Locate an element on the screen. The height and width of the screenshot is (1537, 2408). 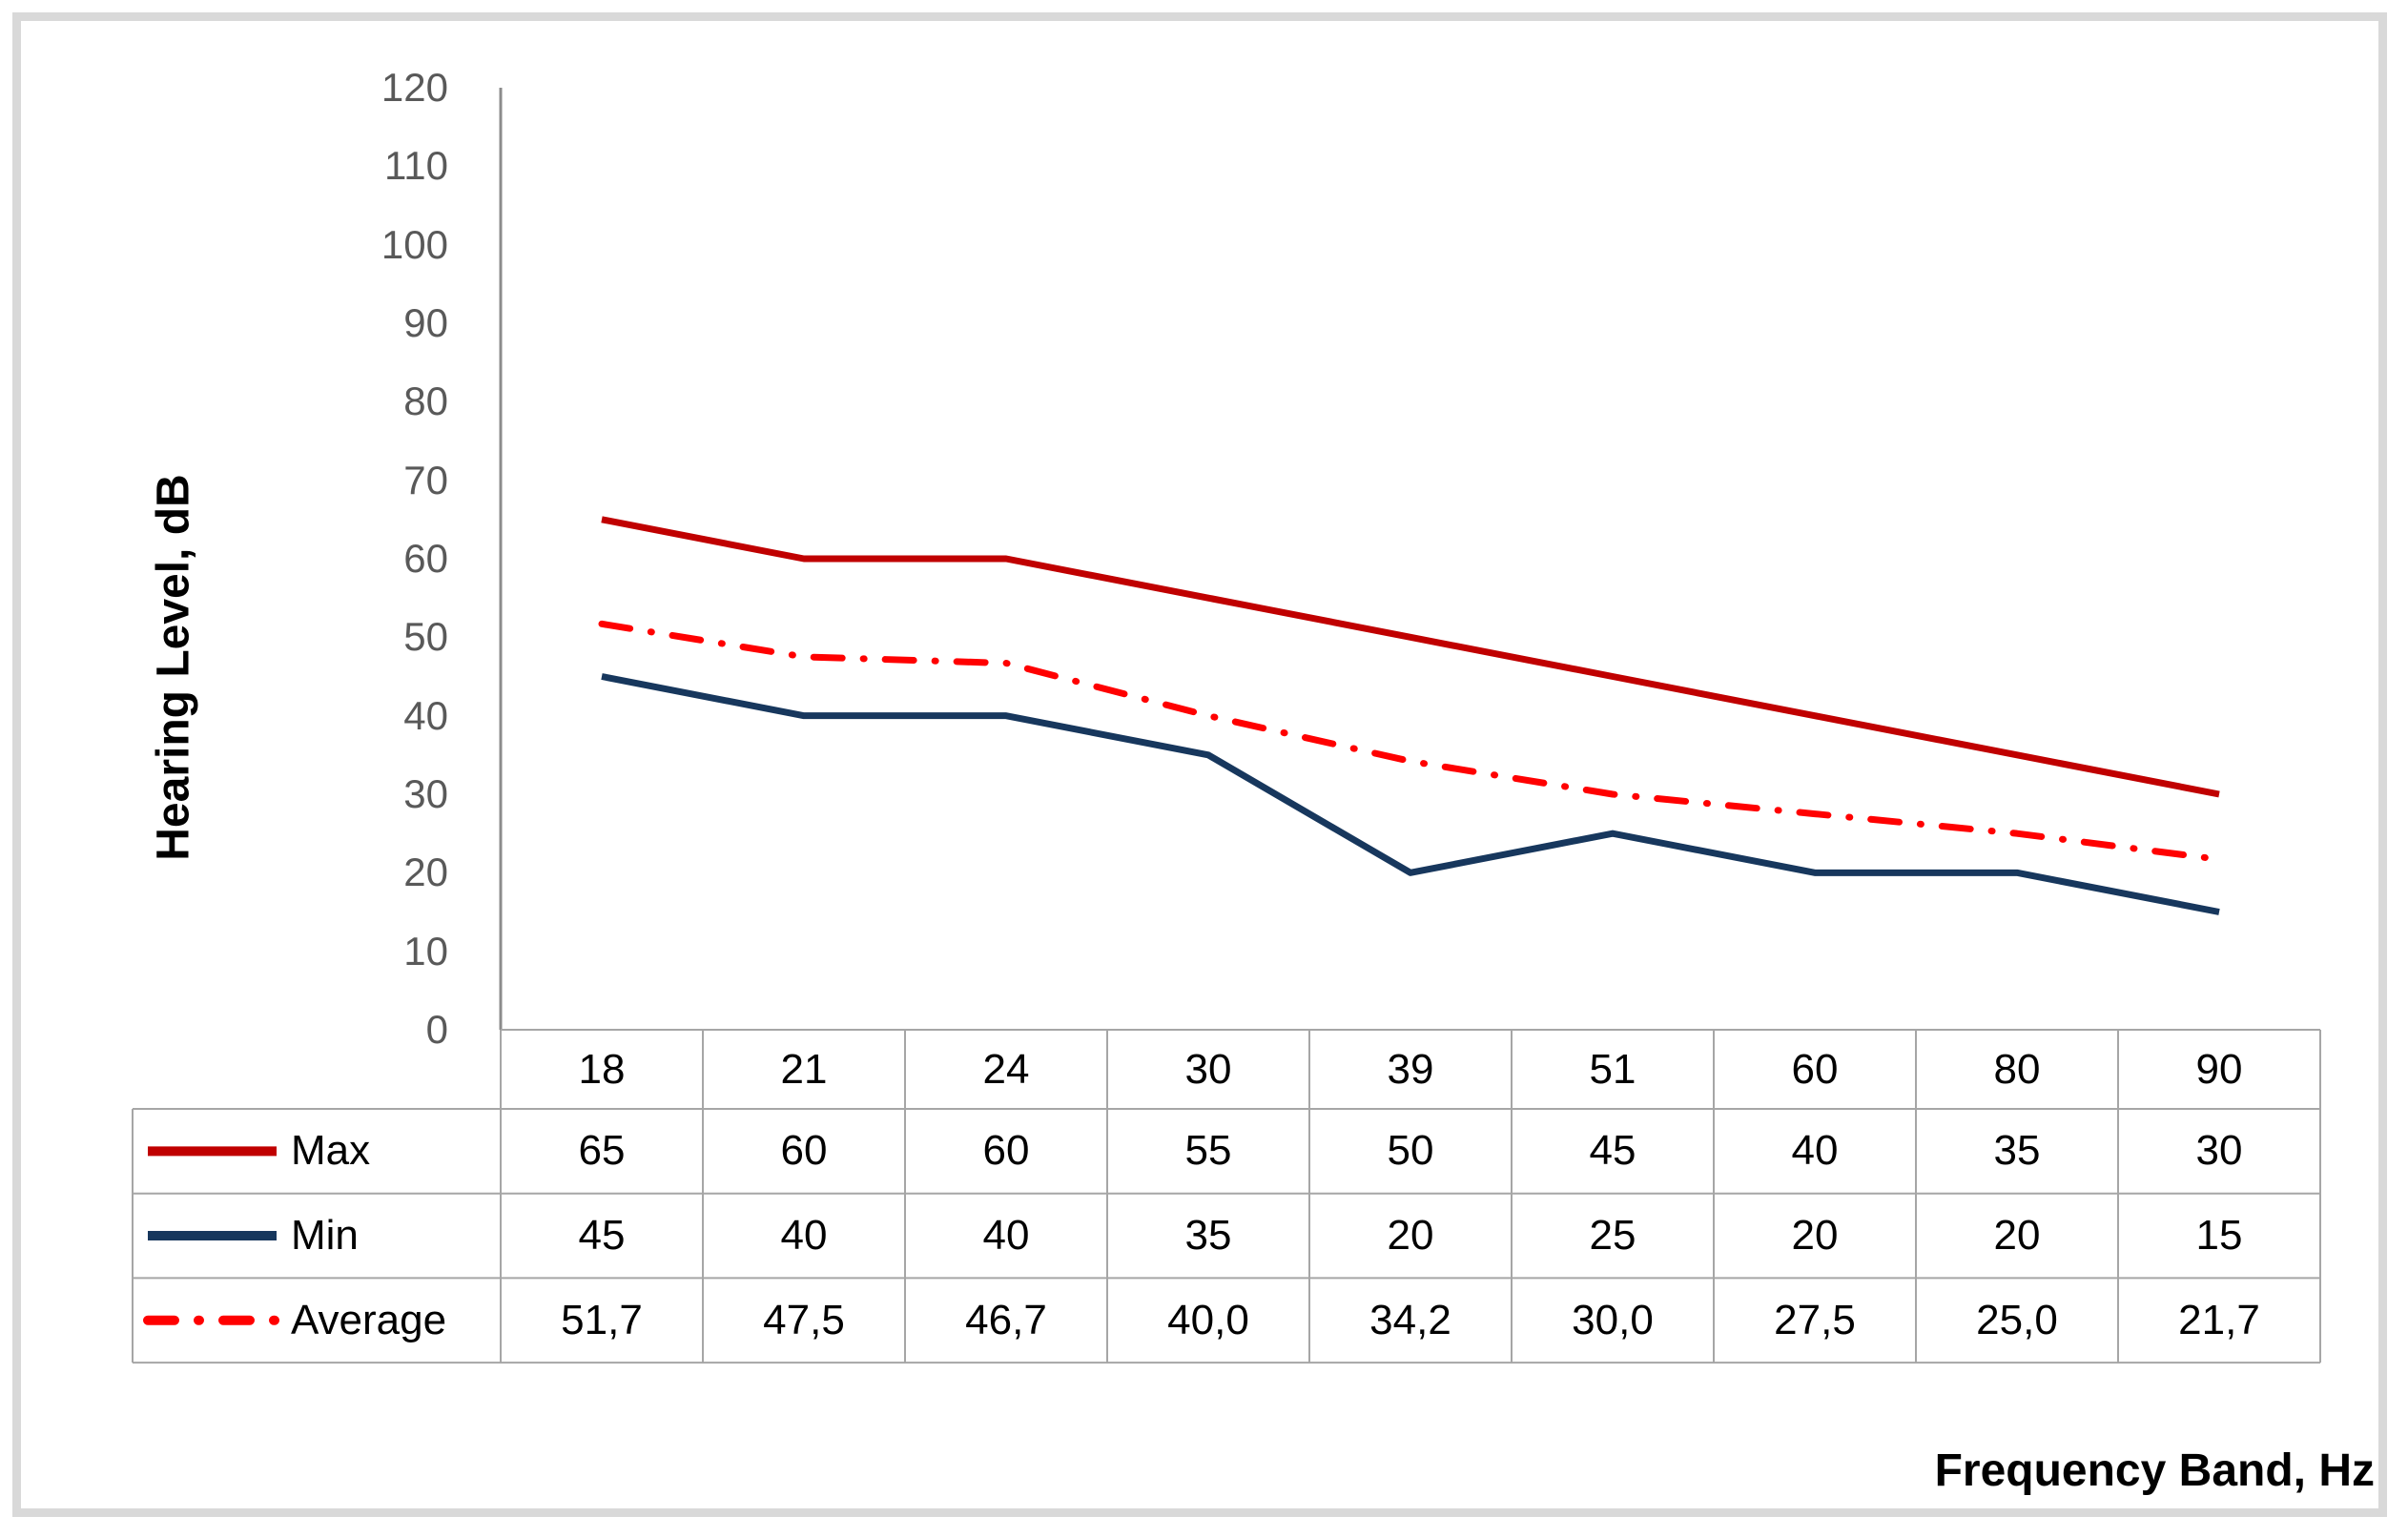
table-header-cell: 90 is located at coordinates (2219, 1069).